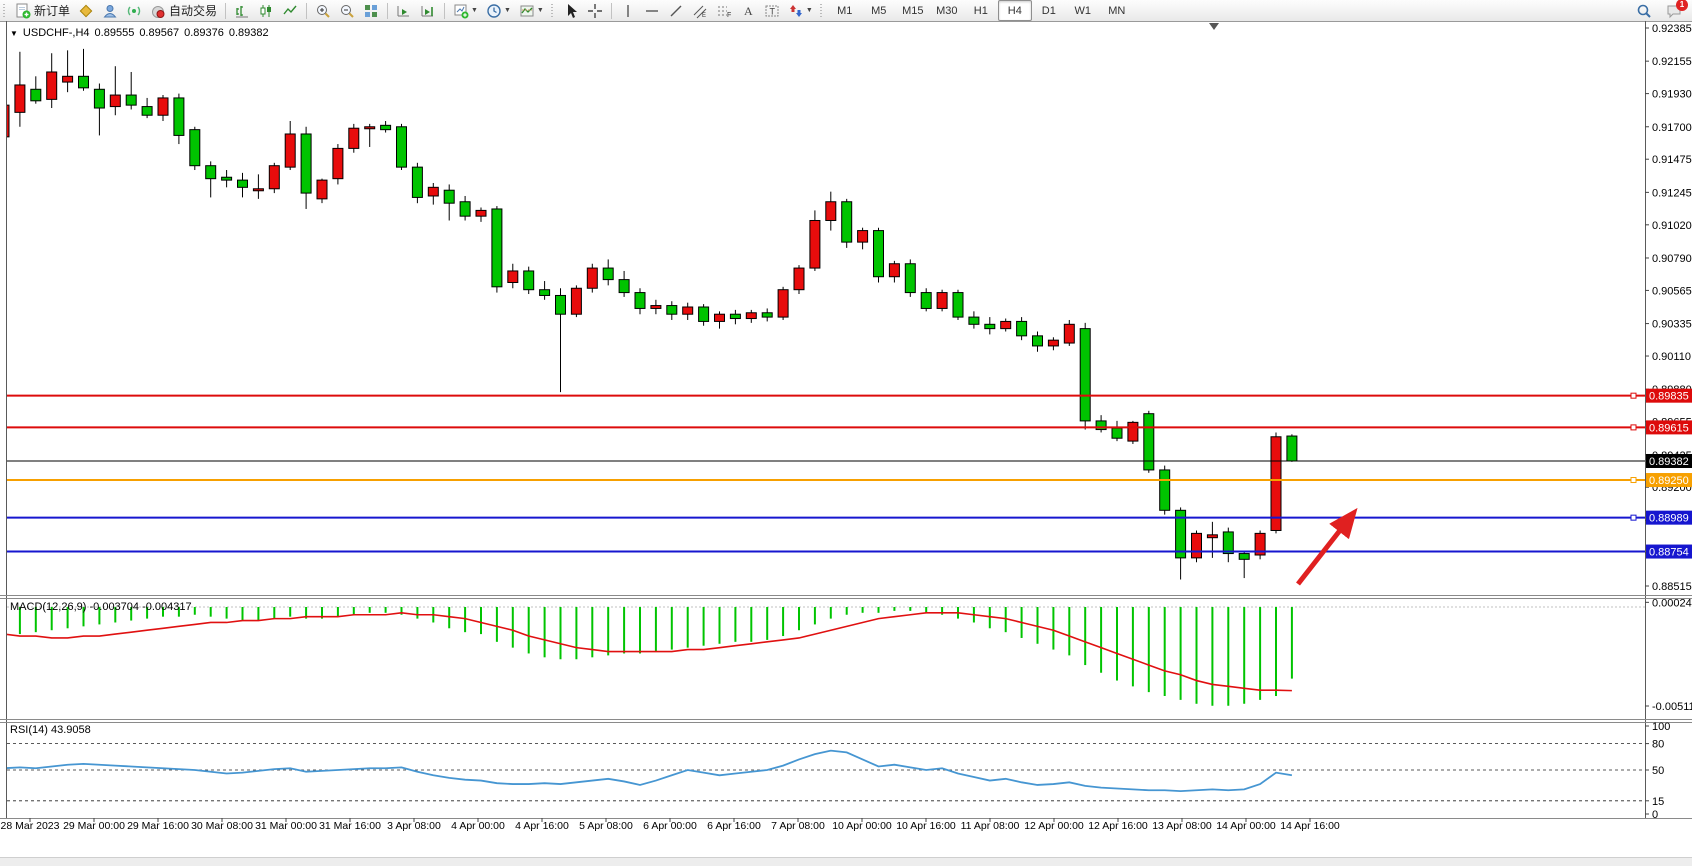 This screenshot has width=1692, height=866. What do you see at coordinates (1669, 397) in the screenshot?
I see `price-line-badge-label: 0.89835` at bounding box center [1669, 397].